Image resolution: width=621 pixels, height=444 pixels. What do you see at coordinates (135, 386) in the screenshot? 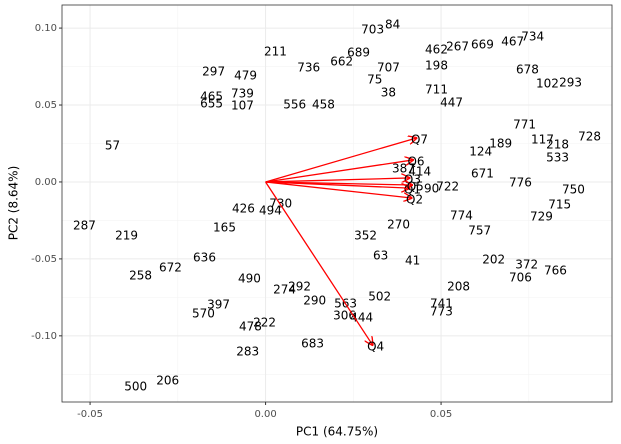
I see `point-label: 500` at bounding box center [135, 386].